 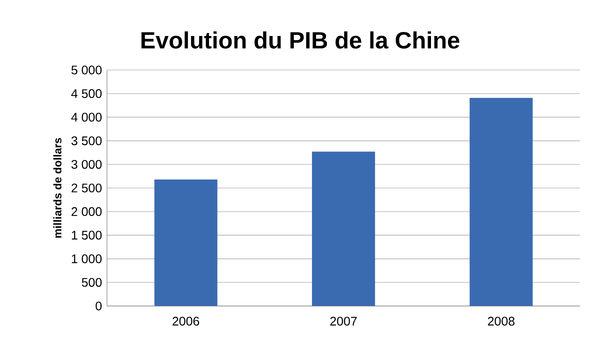 I want to click on y-tick-label: 4 000, so click(x=86, y=117).